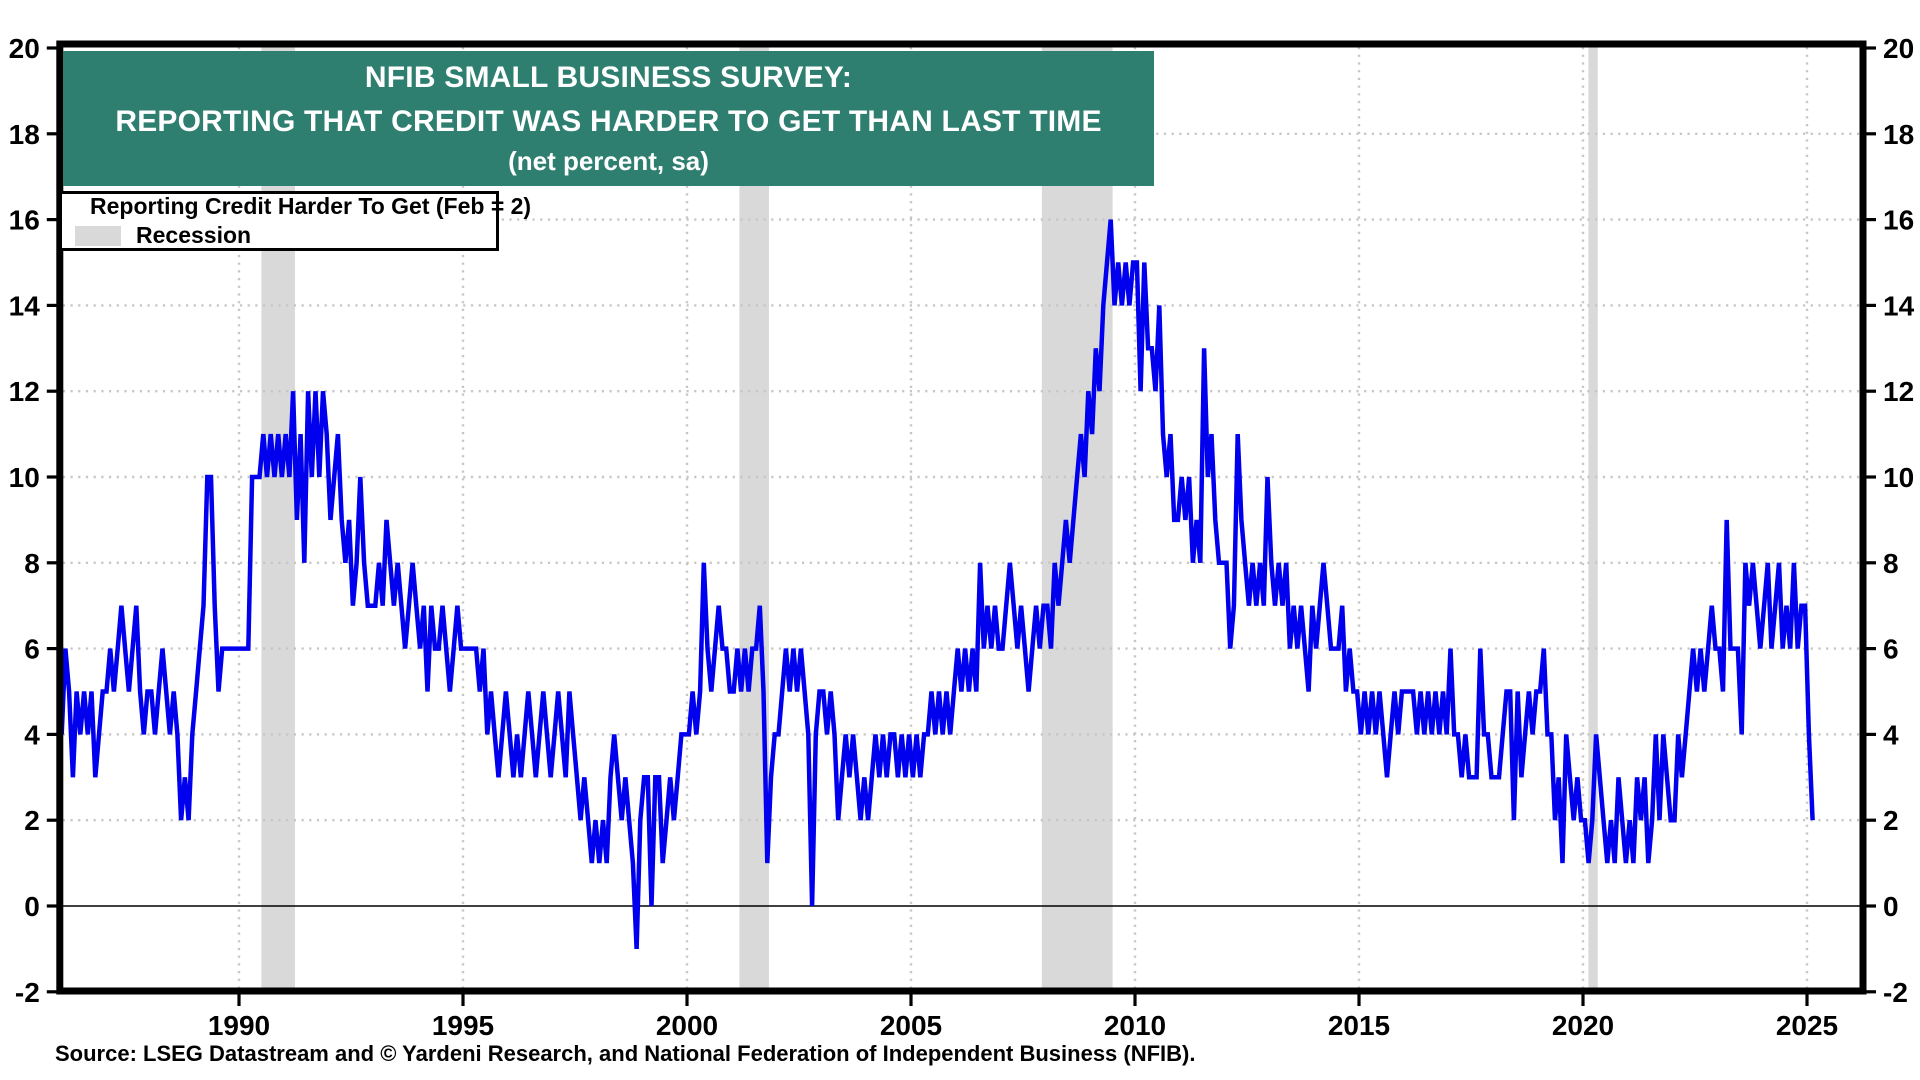 The width and height of the screenshot is (1920, 1080). I want to click on y-axis-label-left: 18, so click(24, 134).